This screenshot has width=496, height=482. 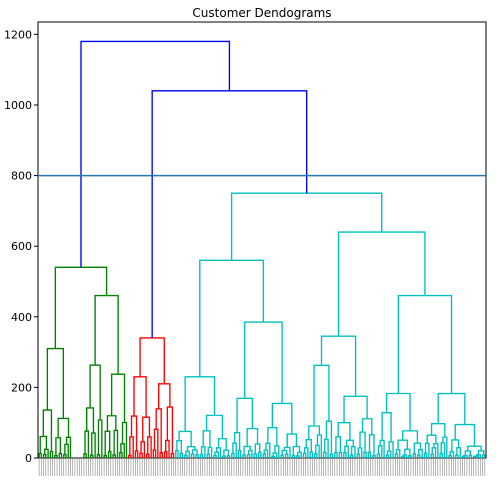 What do you see at coordinates (262, 467) in the screenshot?
I see `leaf-label-layer` at bounding box center [262, 467].